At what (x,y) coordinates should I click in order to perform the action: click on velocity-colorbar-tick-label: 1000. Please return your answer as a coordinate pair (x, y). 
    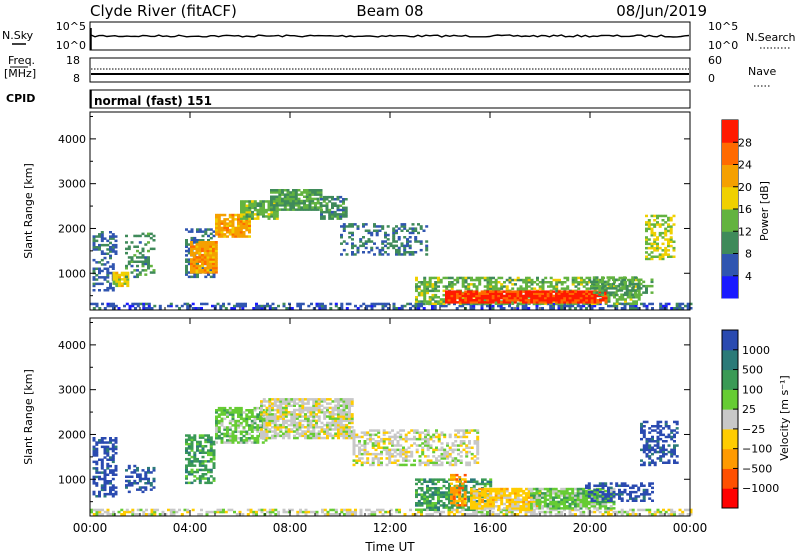
    Looking at the image, I should click on (756, 350).